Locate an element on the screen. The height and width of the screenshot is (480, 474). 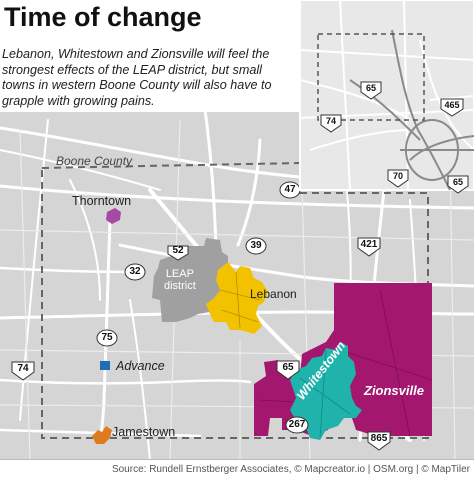
advance-label: Advance is located at coordinates (140, 366).